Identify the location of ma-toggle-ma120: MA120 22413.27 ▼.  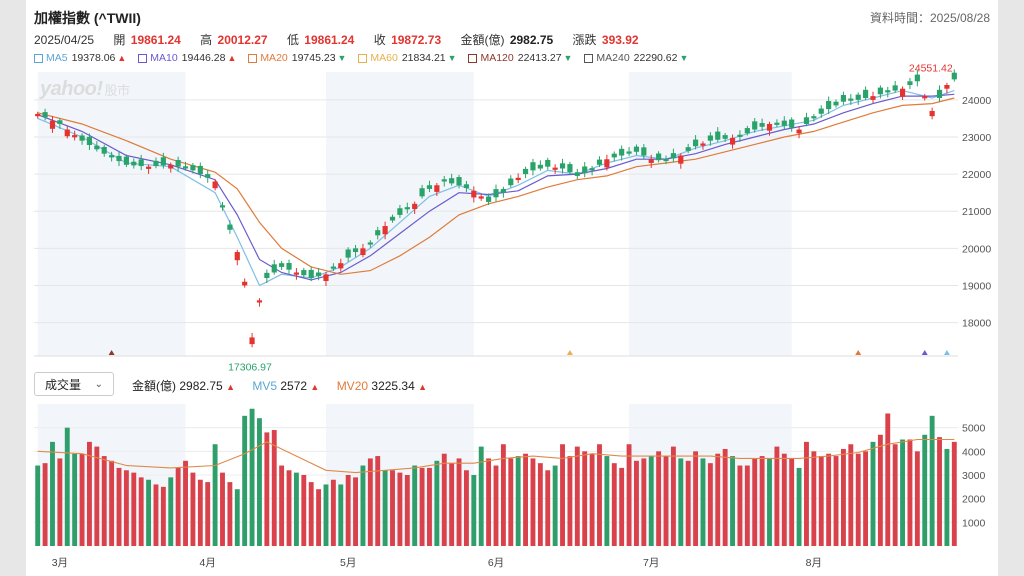
(520, 58).